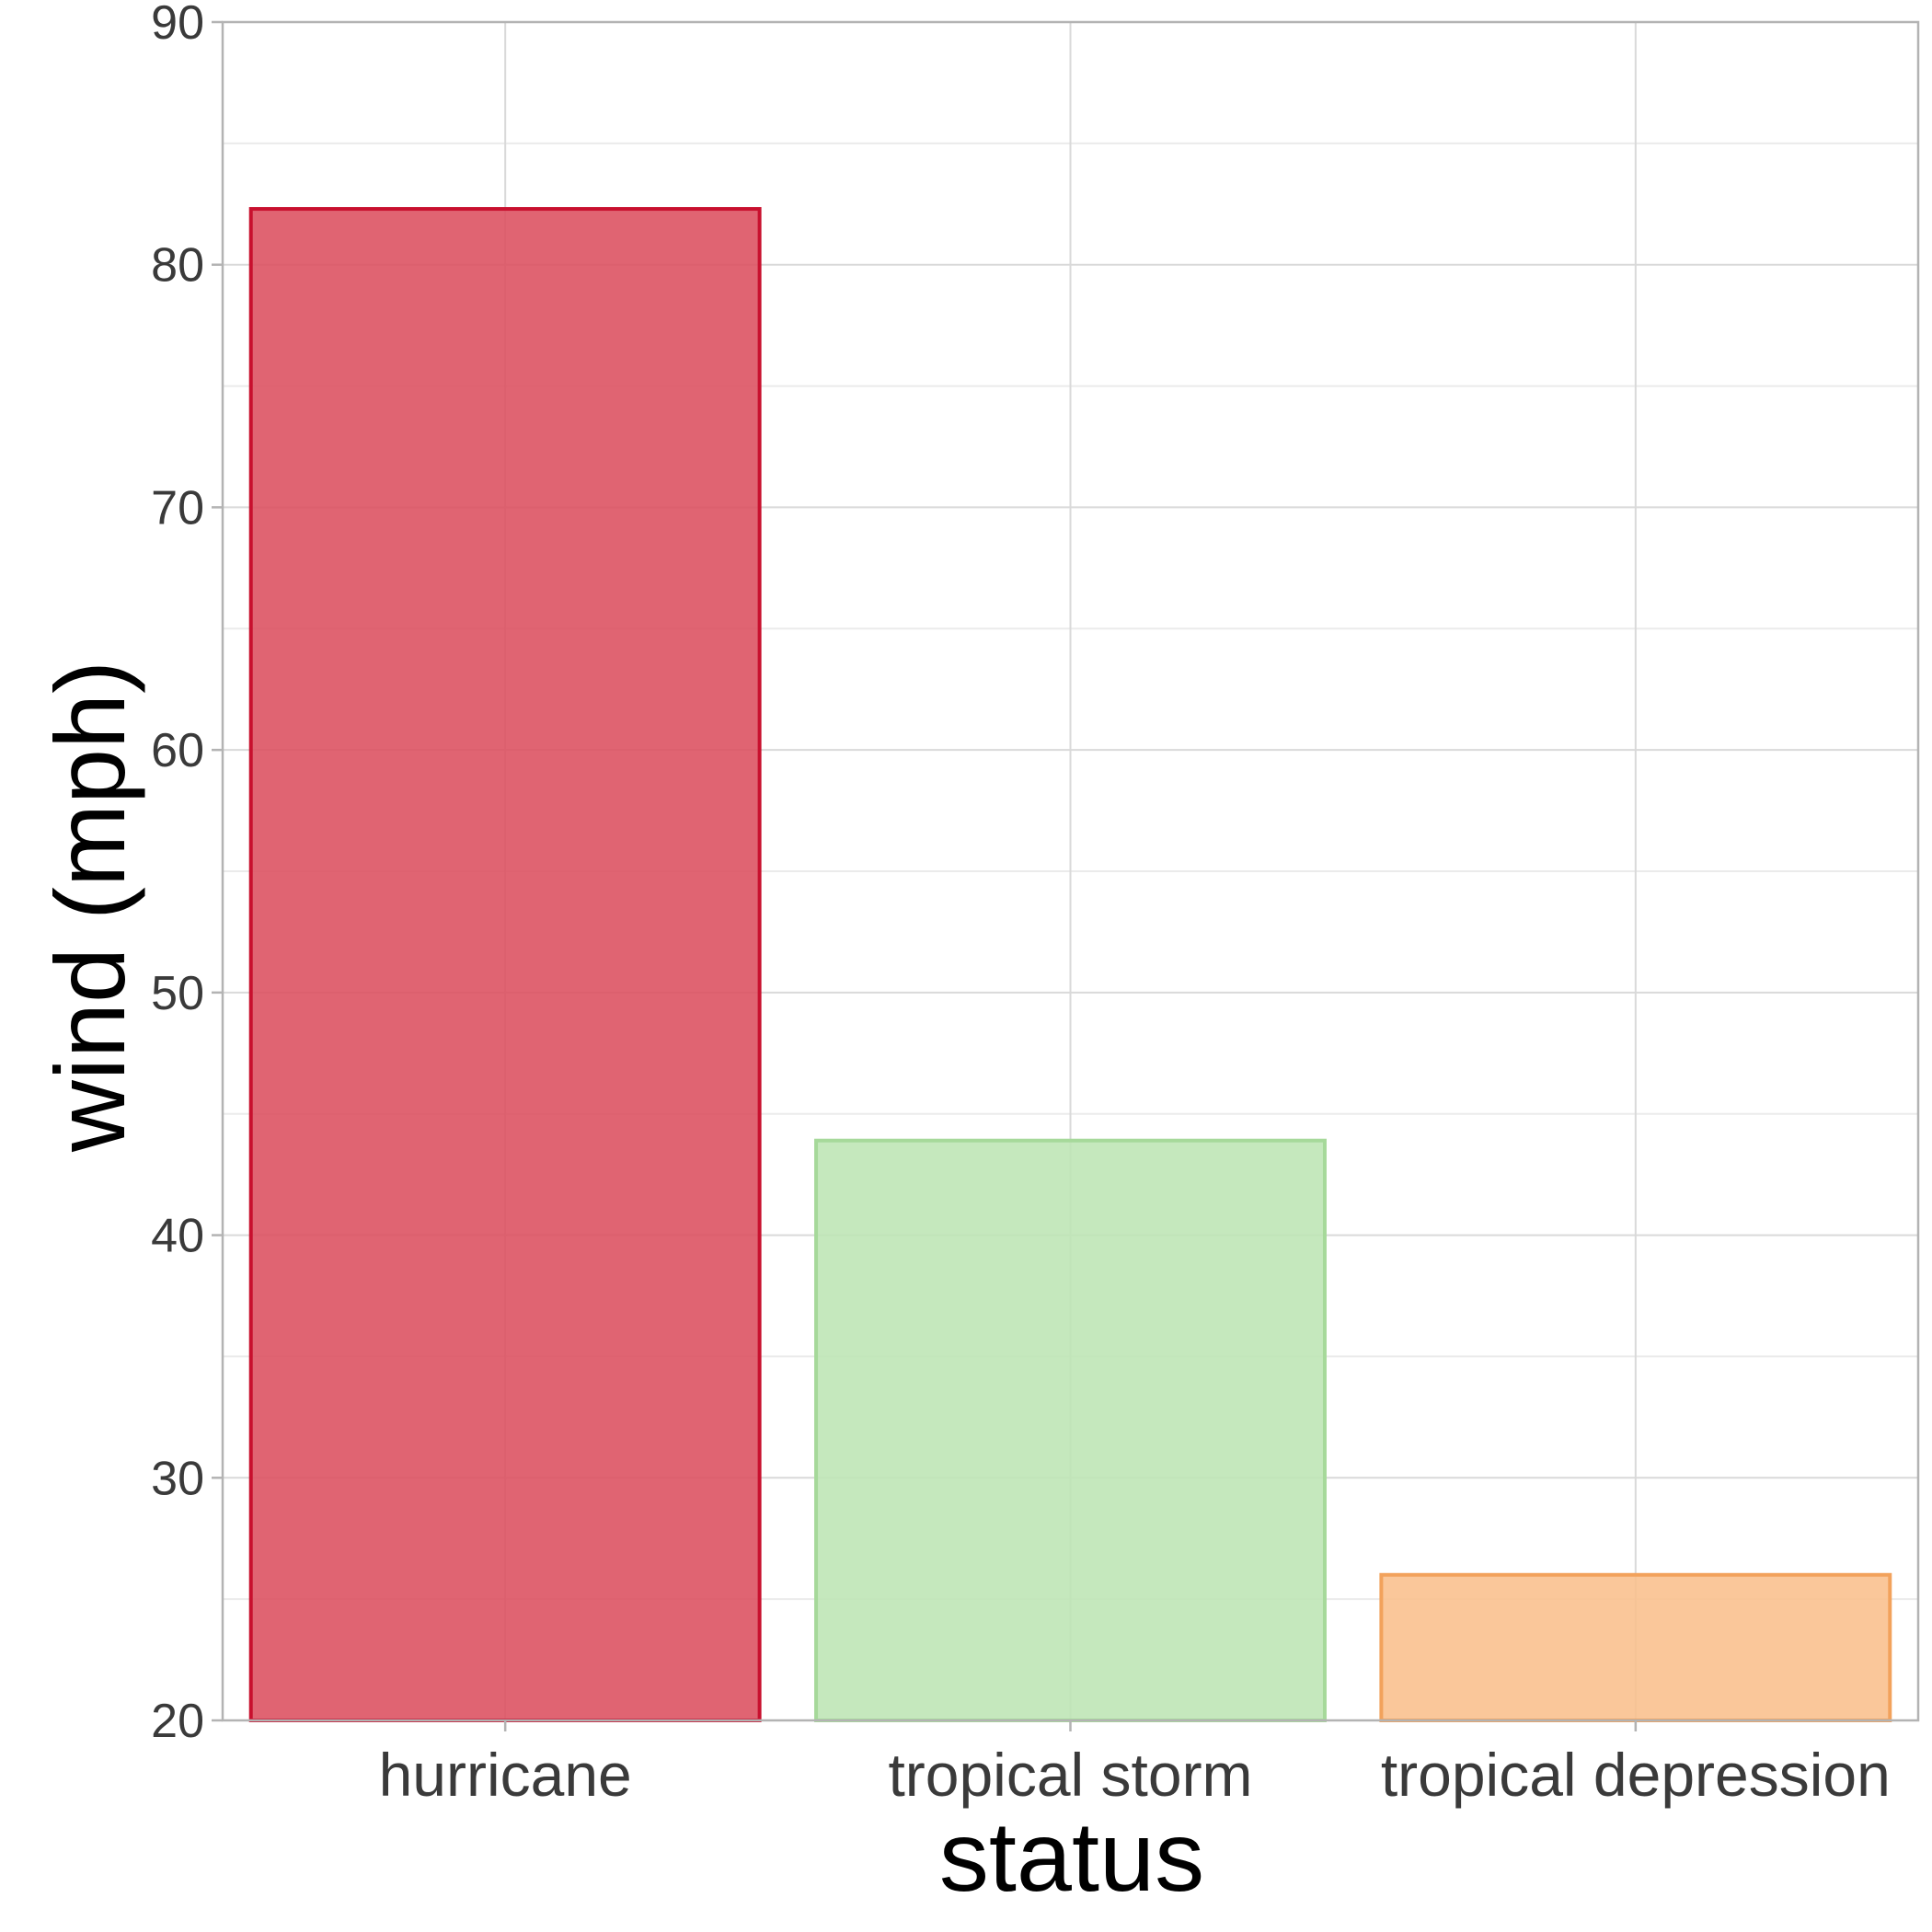 The height and width of the screenshot is (1932, 1932). What do you see at coordinates (177, 1721) in the screenshot?
I see `y-tick-label: 20` at bounding box center [177, 1721].